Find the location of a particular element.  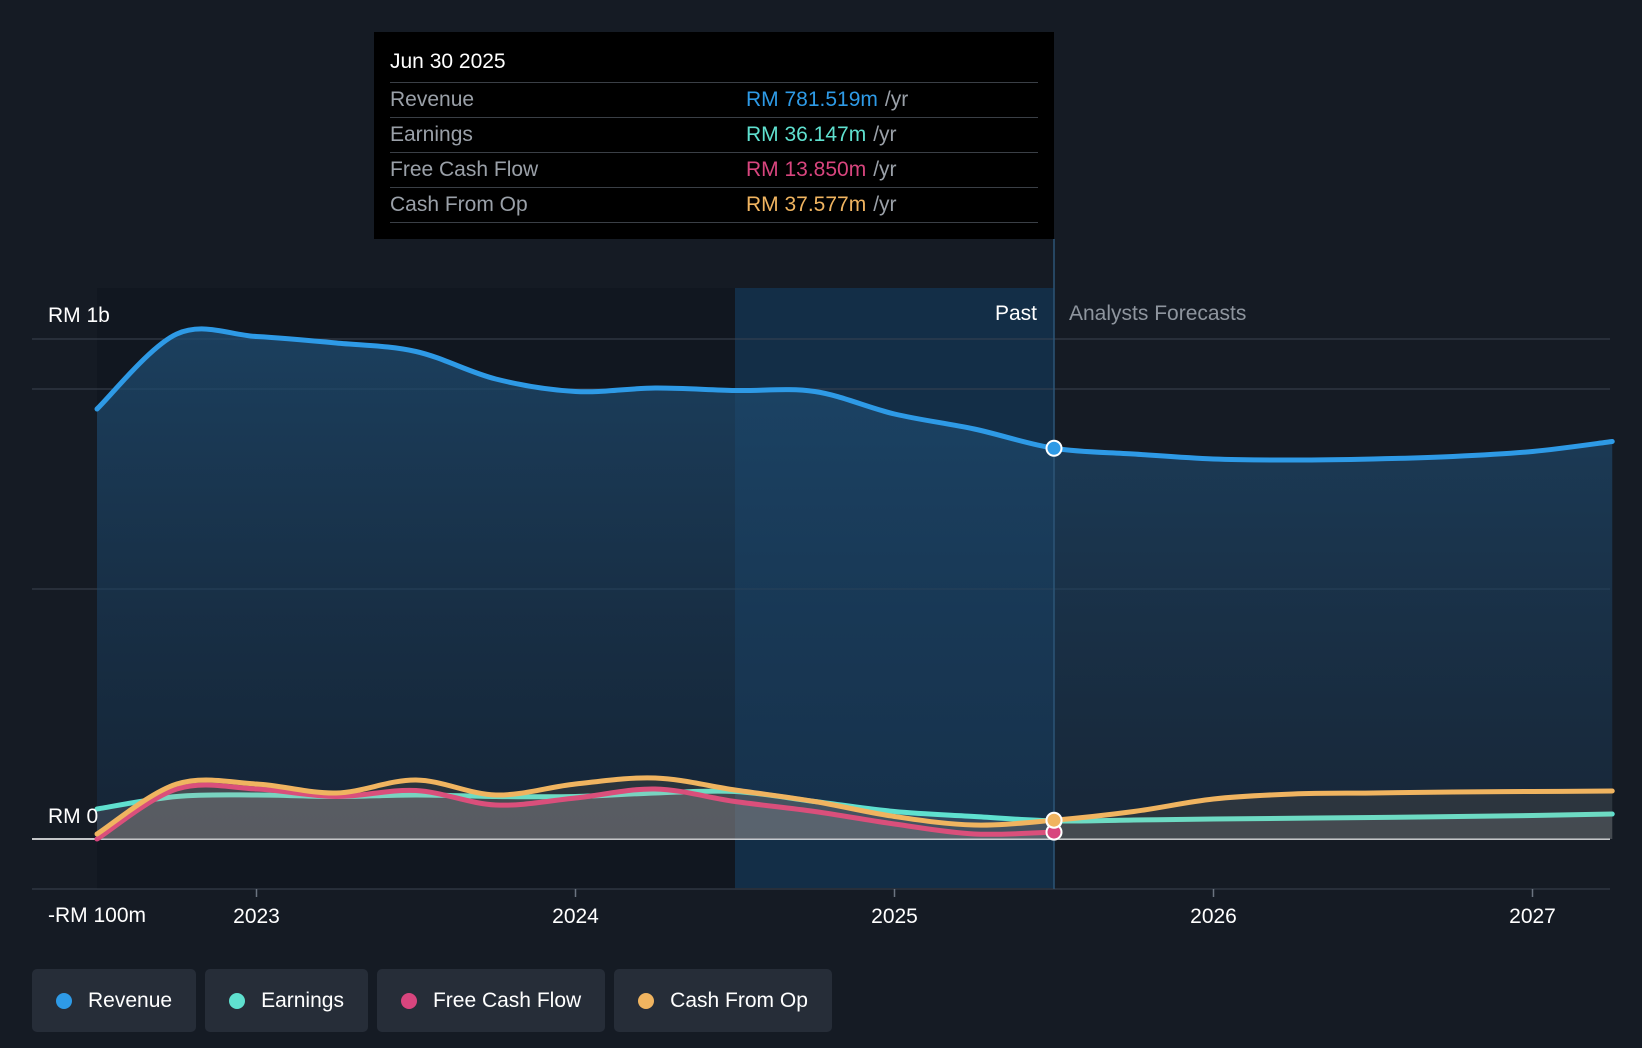

tooltip-value: RM 13.850m is located at coordinates (806, 169).